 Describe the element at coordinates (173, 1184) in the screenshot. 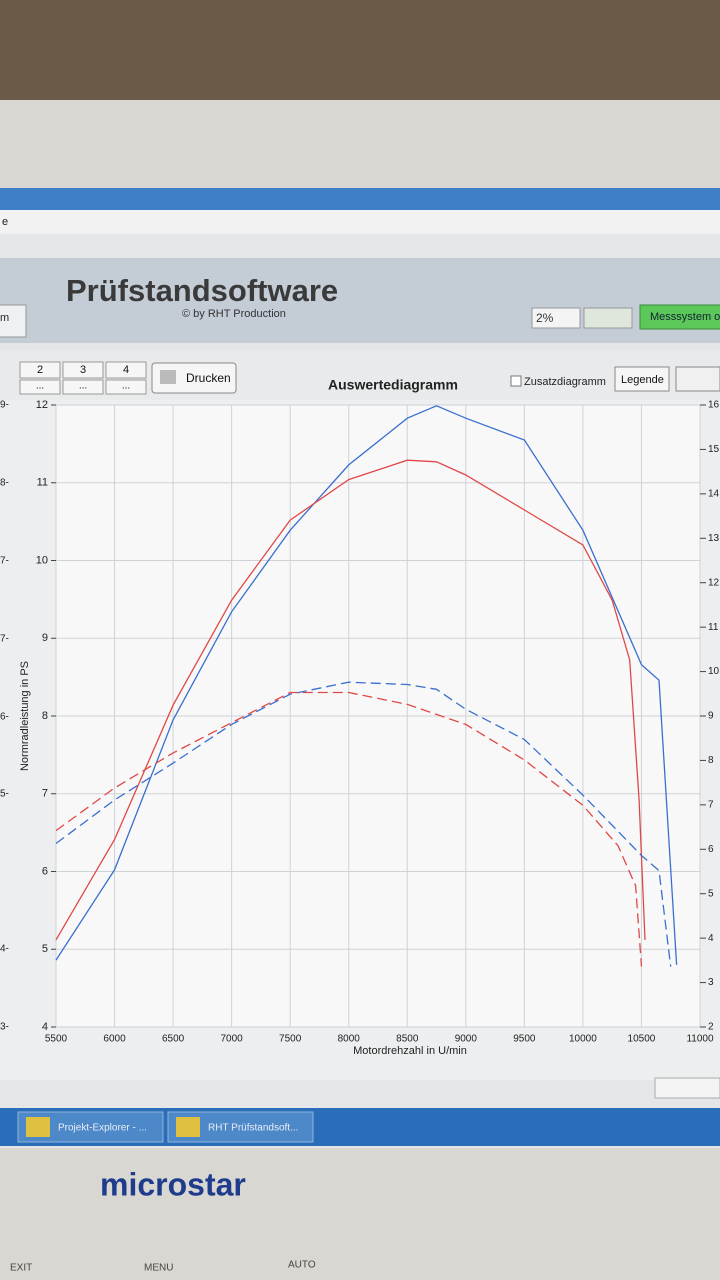

I see `monitor-brand: microstar` at that location.